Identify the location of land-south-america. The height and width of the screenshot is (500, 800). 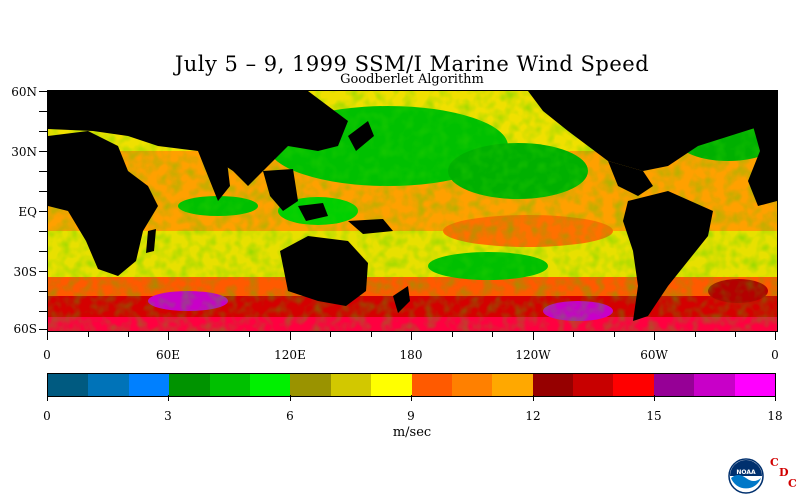
(668, 256).